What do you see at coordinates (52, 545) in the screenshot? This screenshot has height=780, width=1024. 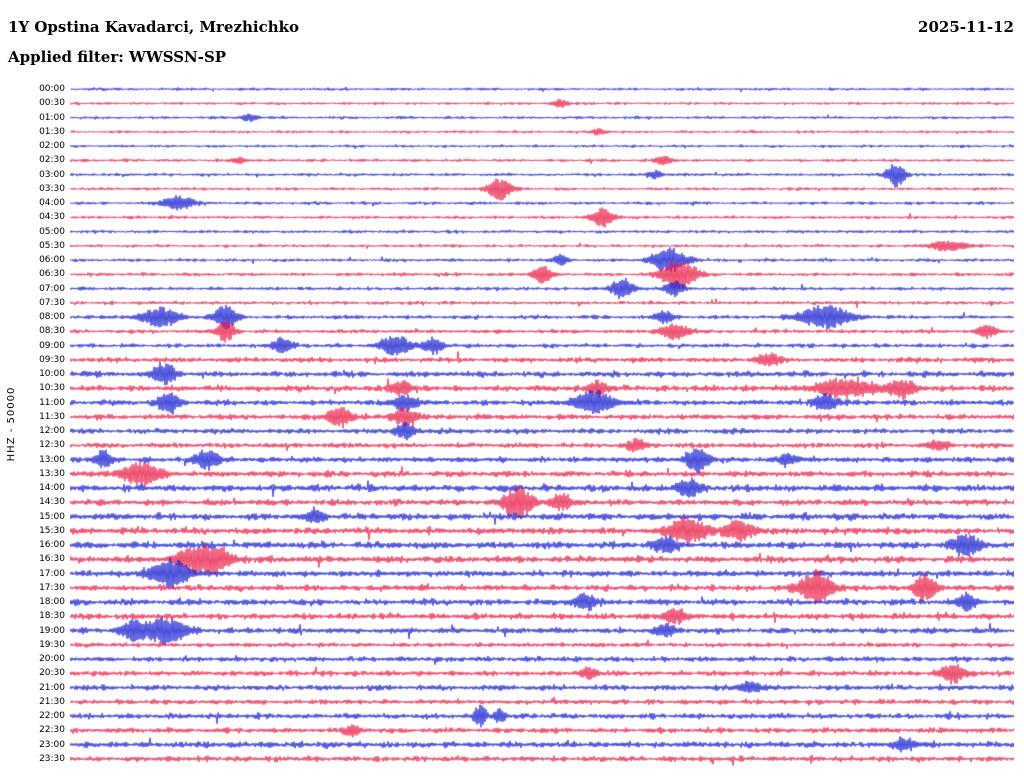 I see `time-tick-label: 16:00` at bounding box center [52, 545].